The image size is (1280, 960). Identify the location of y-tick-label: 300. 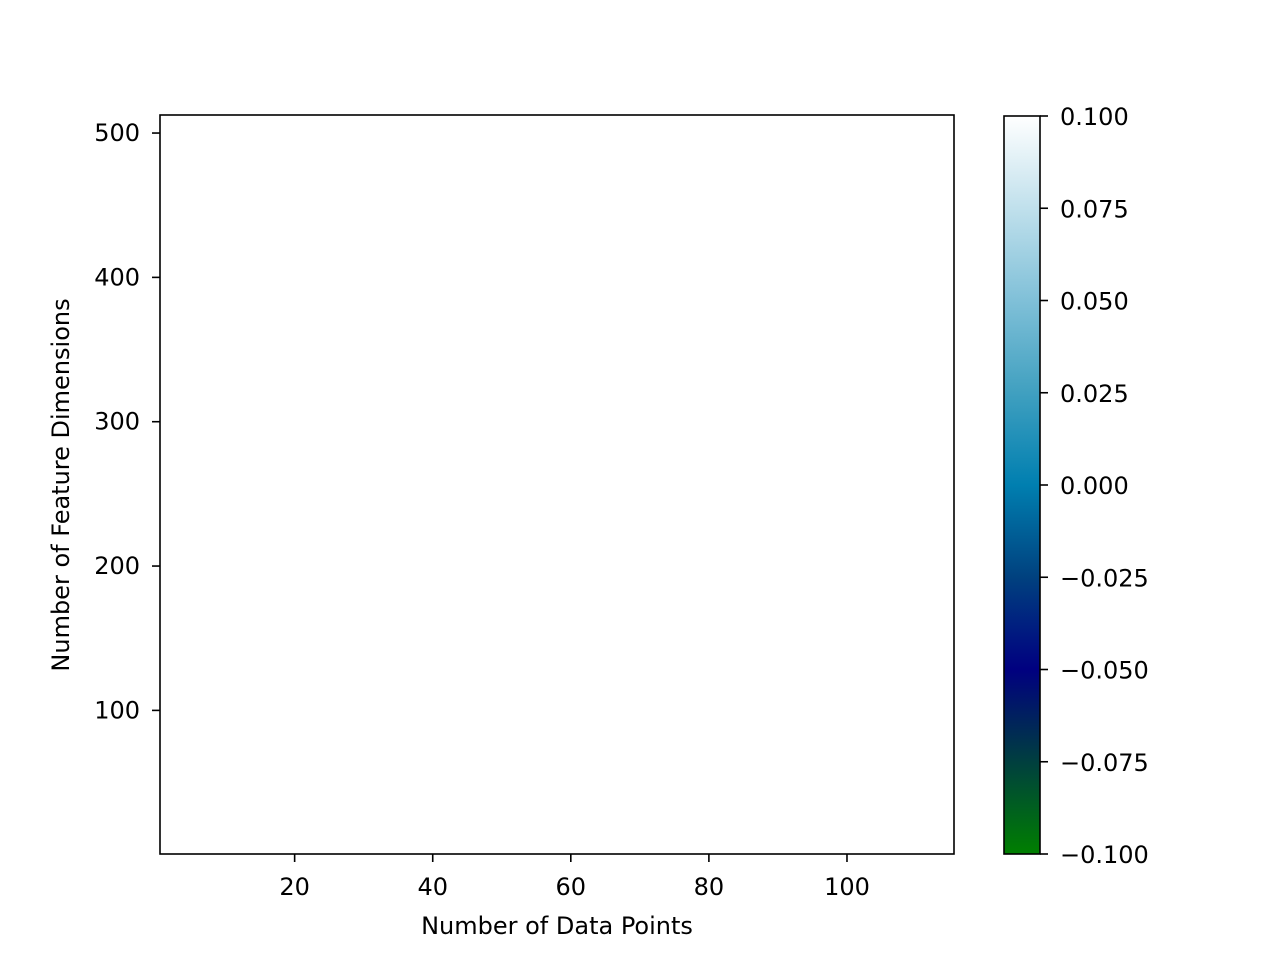
(117, 422).